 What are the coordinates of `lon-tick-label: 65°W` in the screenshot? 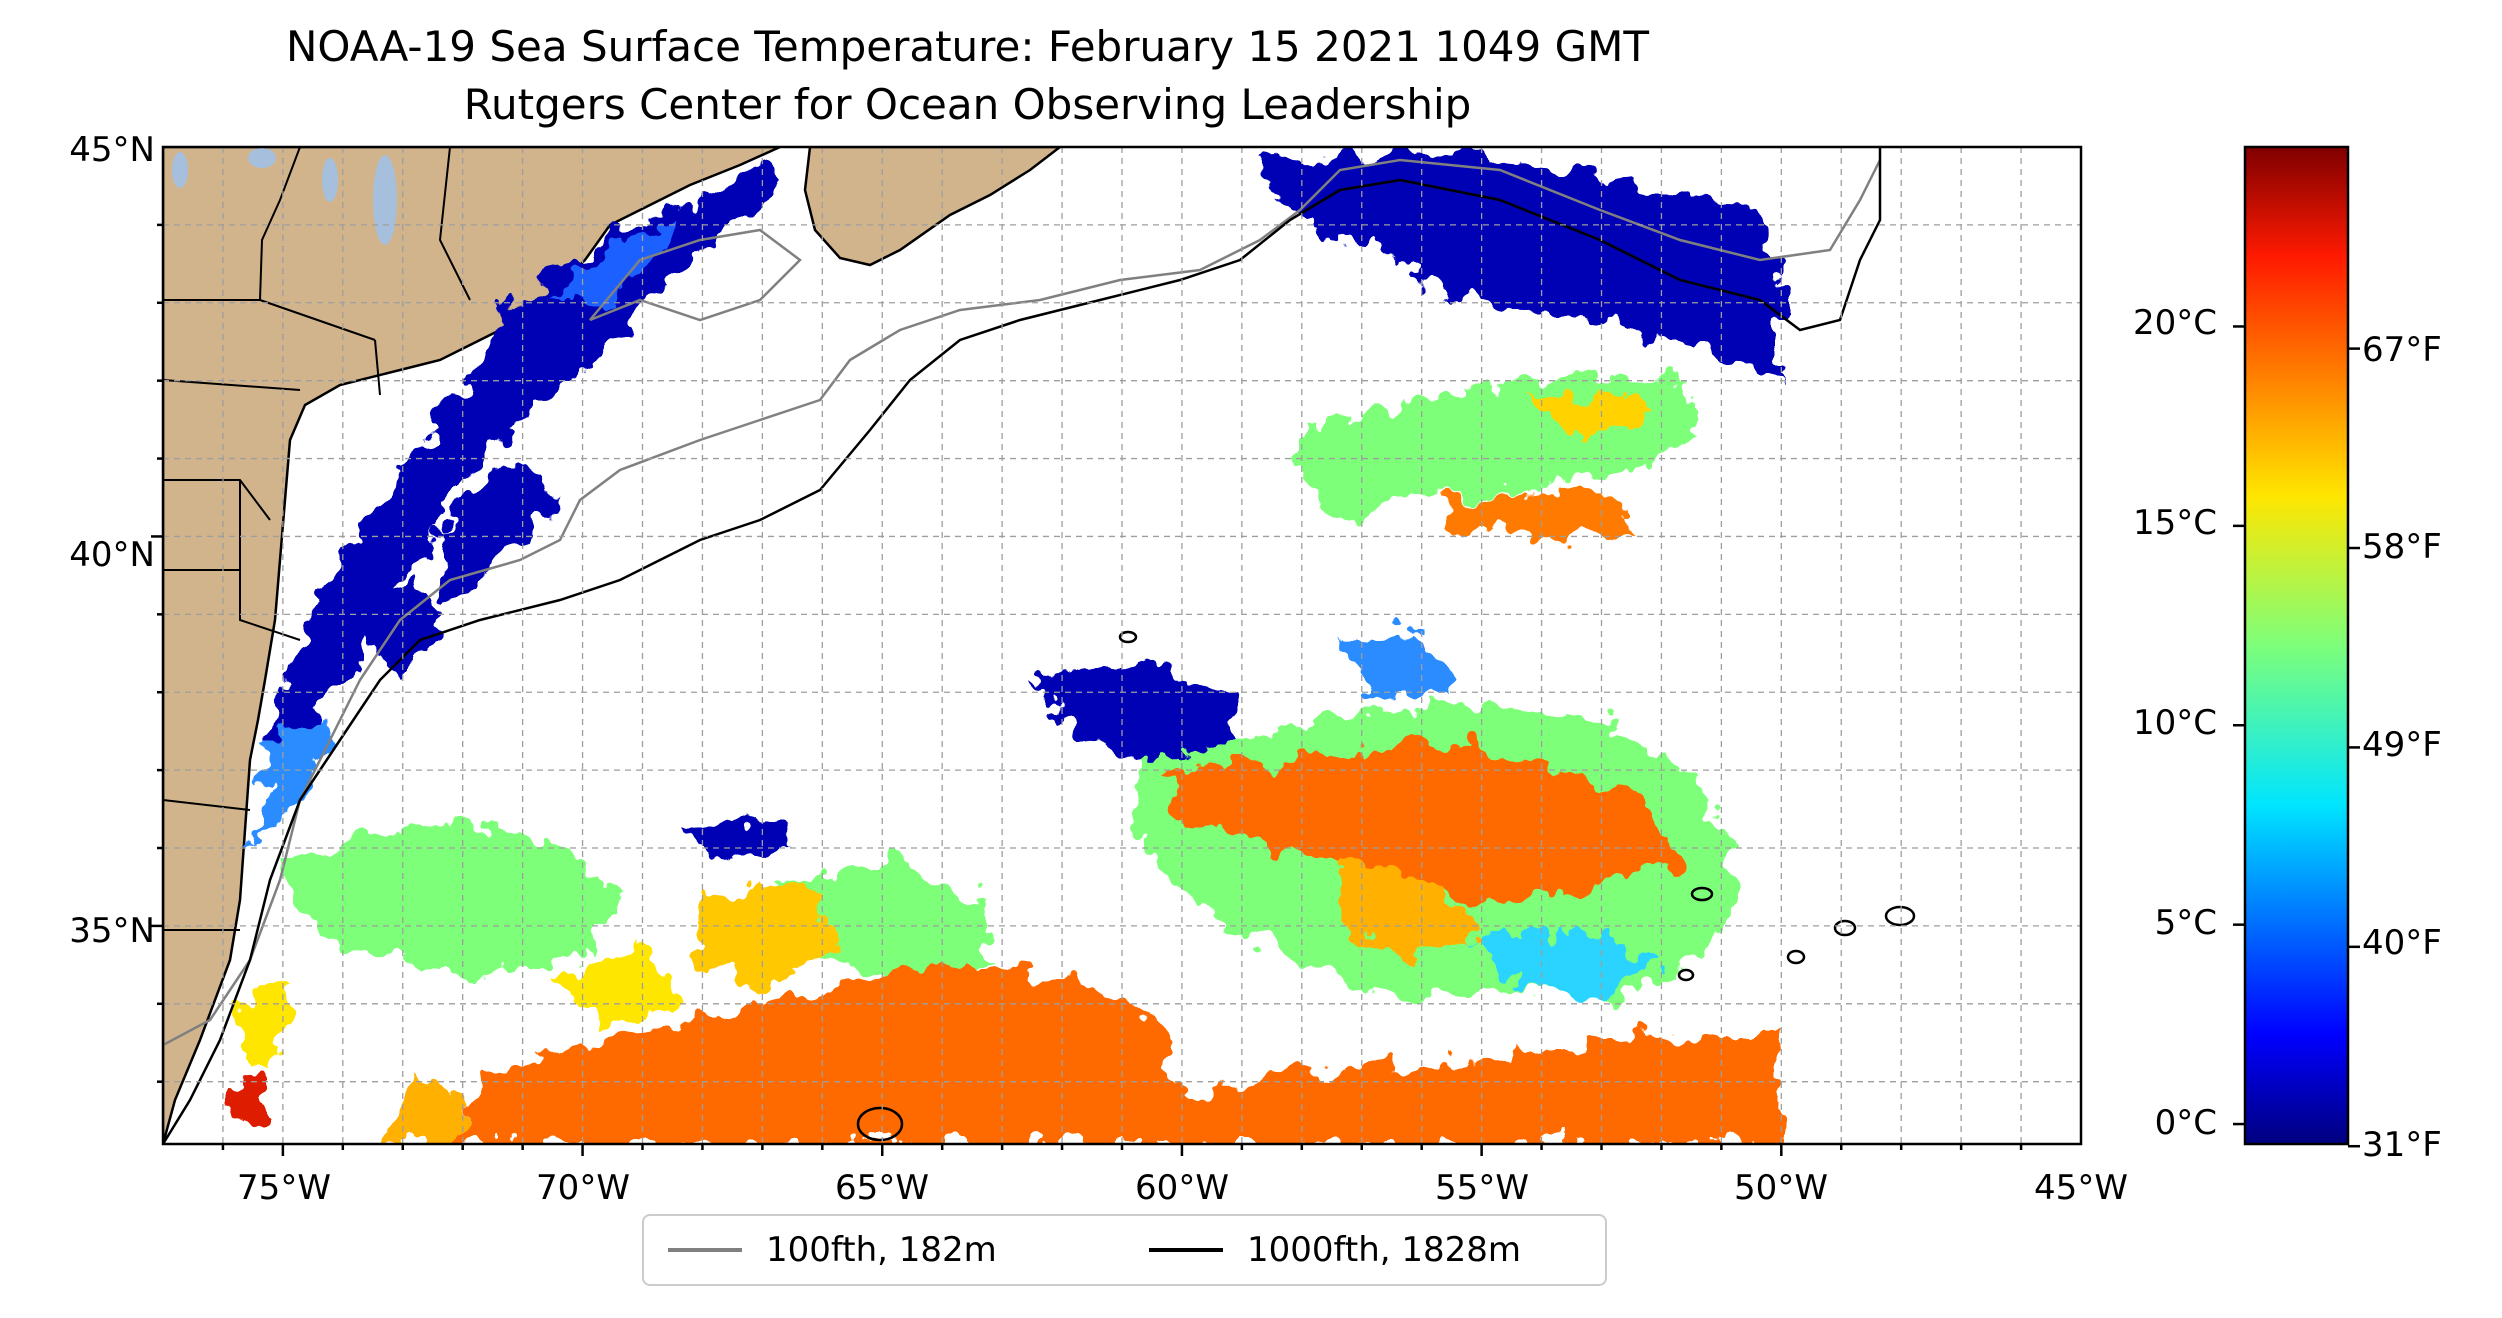 It's located at (882, 1188).